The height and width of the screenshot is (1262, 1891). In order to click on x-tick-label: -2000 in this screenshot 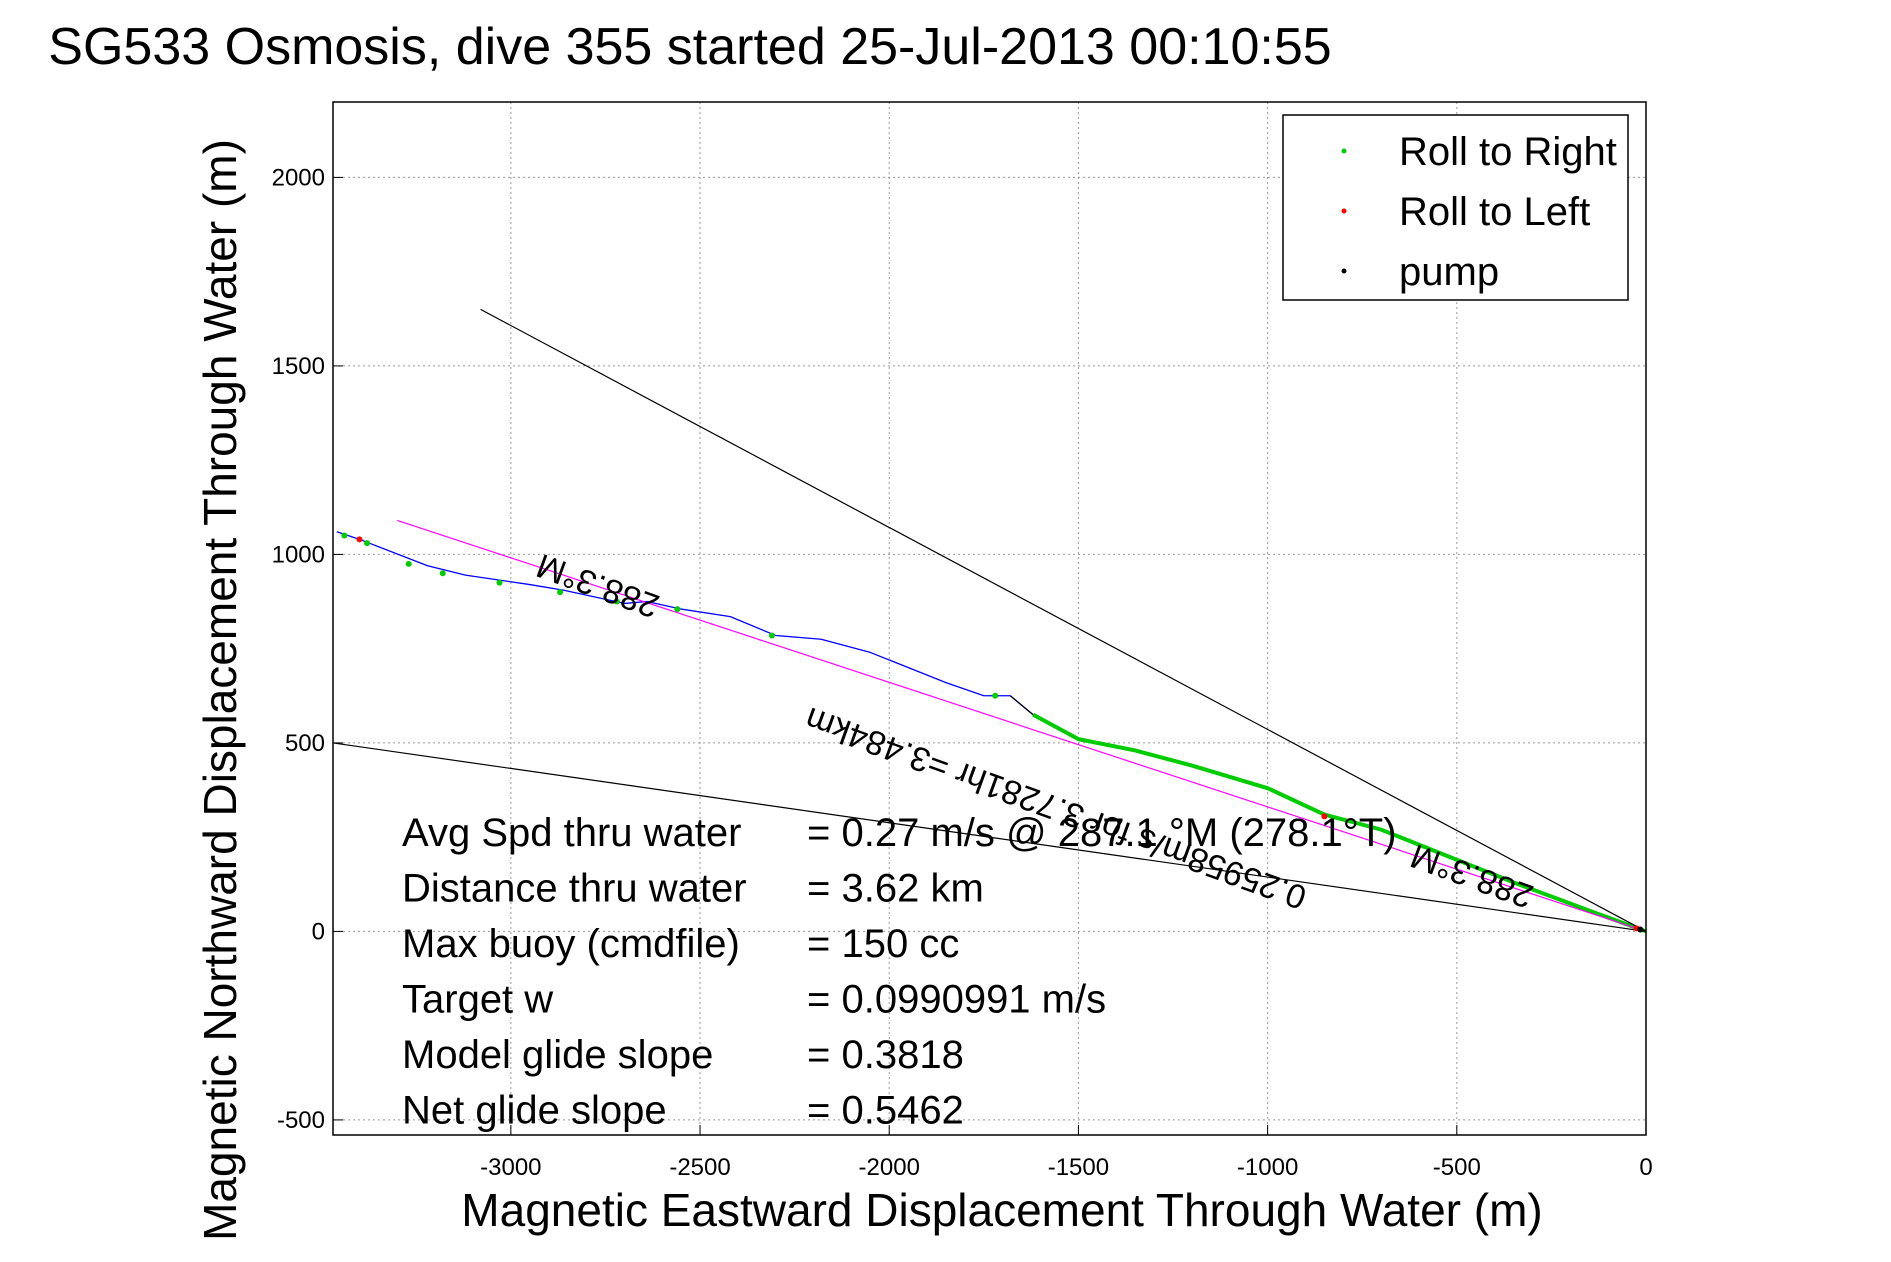, I will do `click(889, 1167)`.